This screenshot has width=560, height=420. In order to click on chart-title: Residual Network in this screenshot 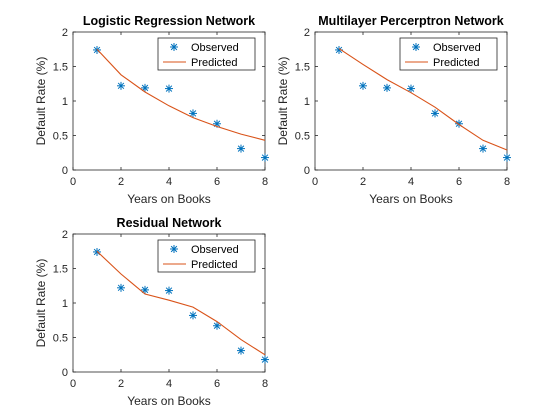, I will do `click(169, 223)`.